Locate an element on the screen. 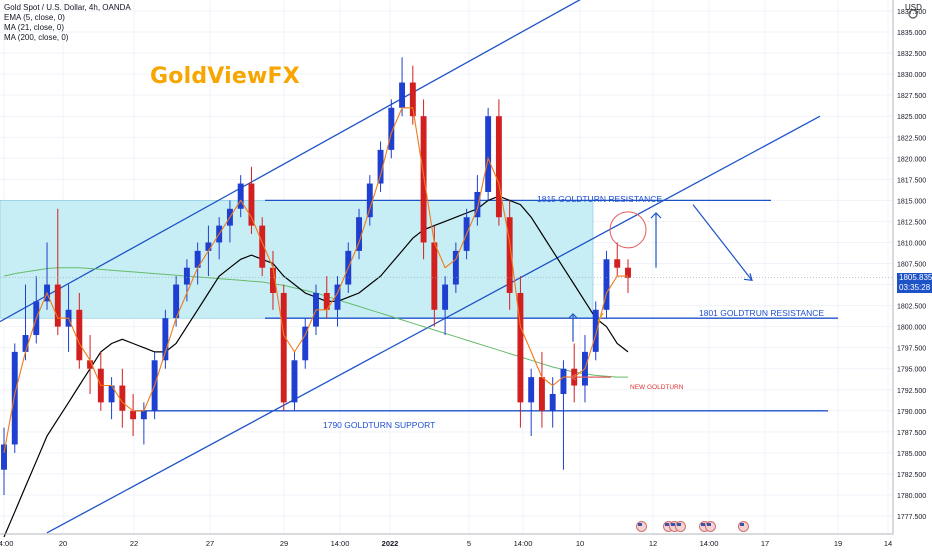 The height and width of the screenshot is (555, 932). legend-symbol: Gold Spot / U.S. Dollar, 4h, OANDA is located at coordinates (67, 7).